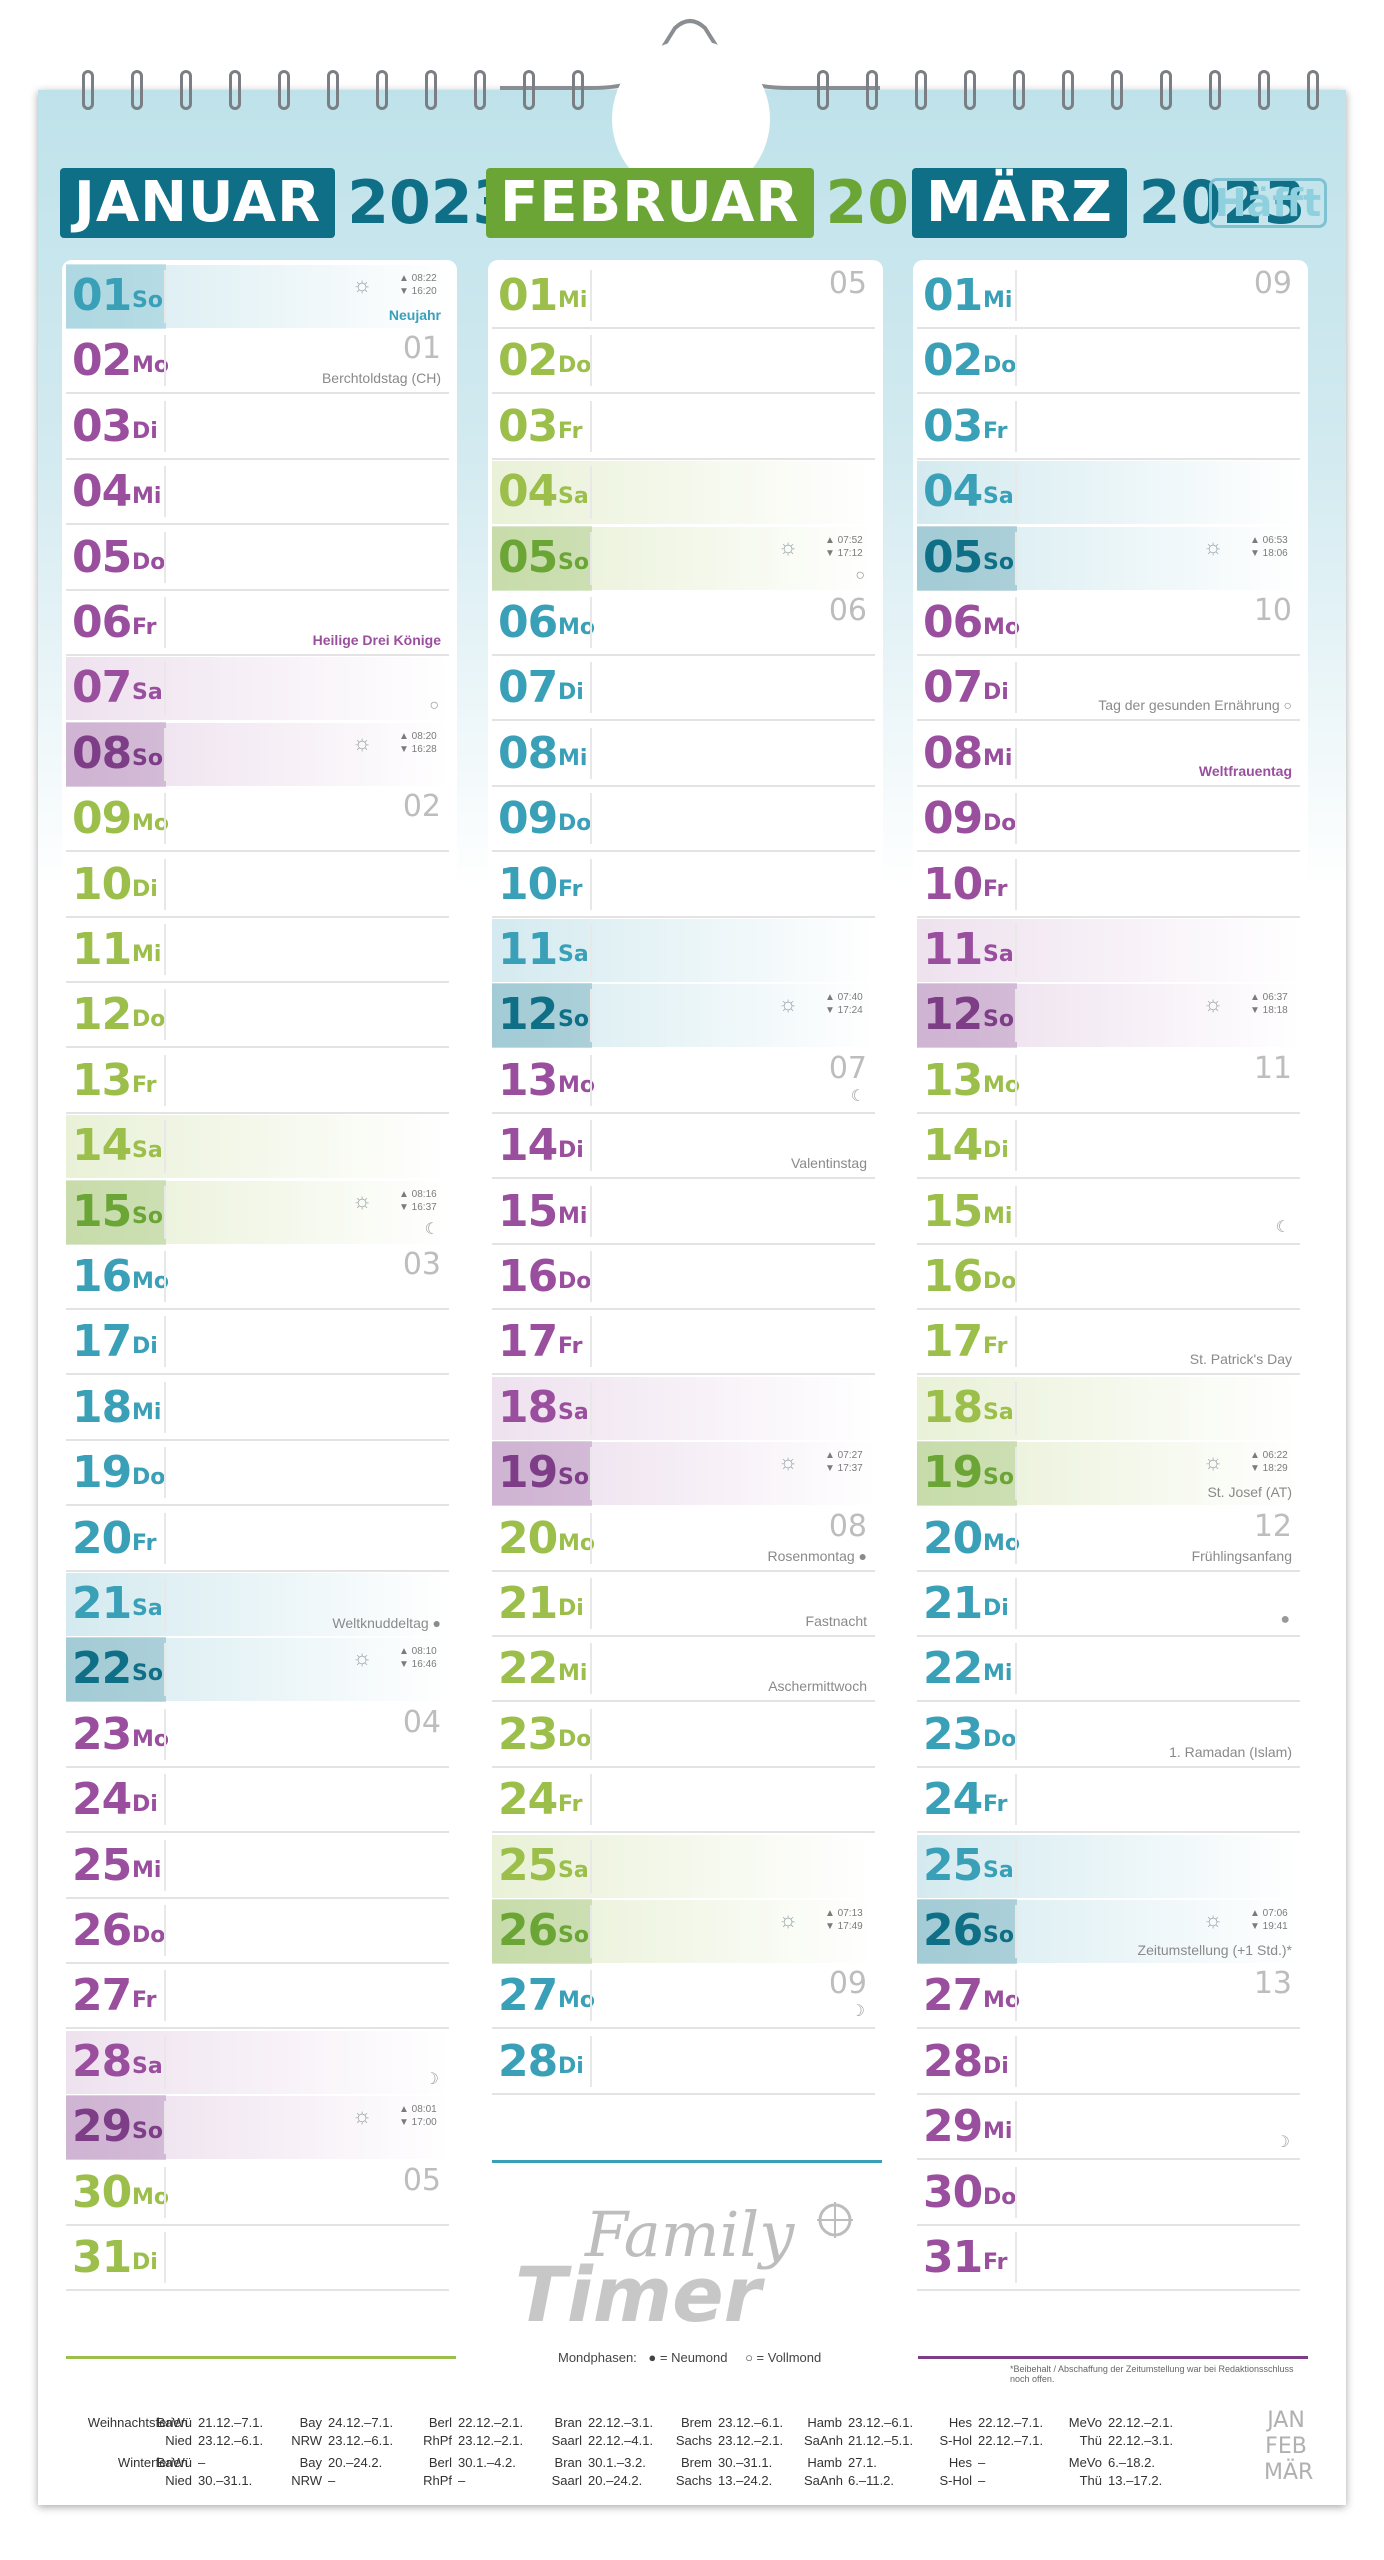 The width and height of the screenshot is (1384, 2560). I want to click on day-number: 31, so click(102, 2257).